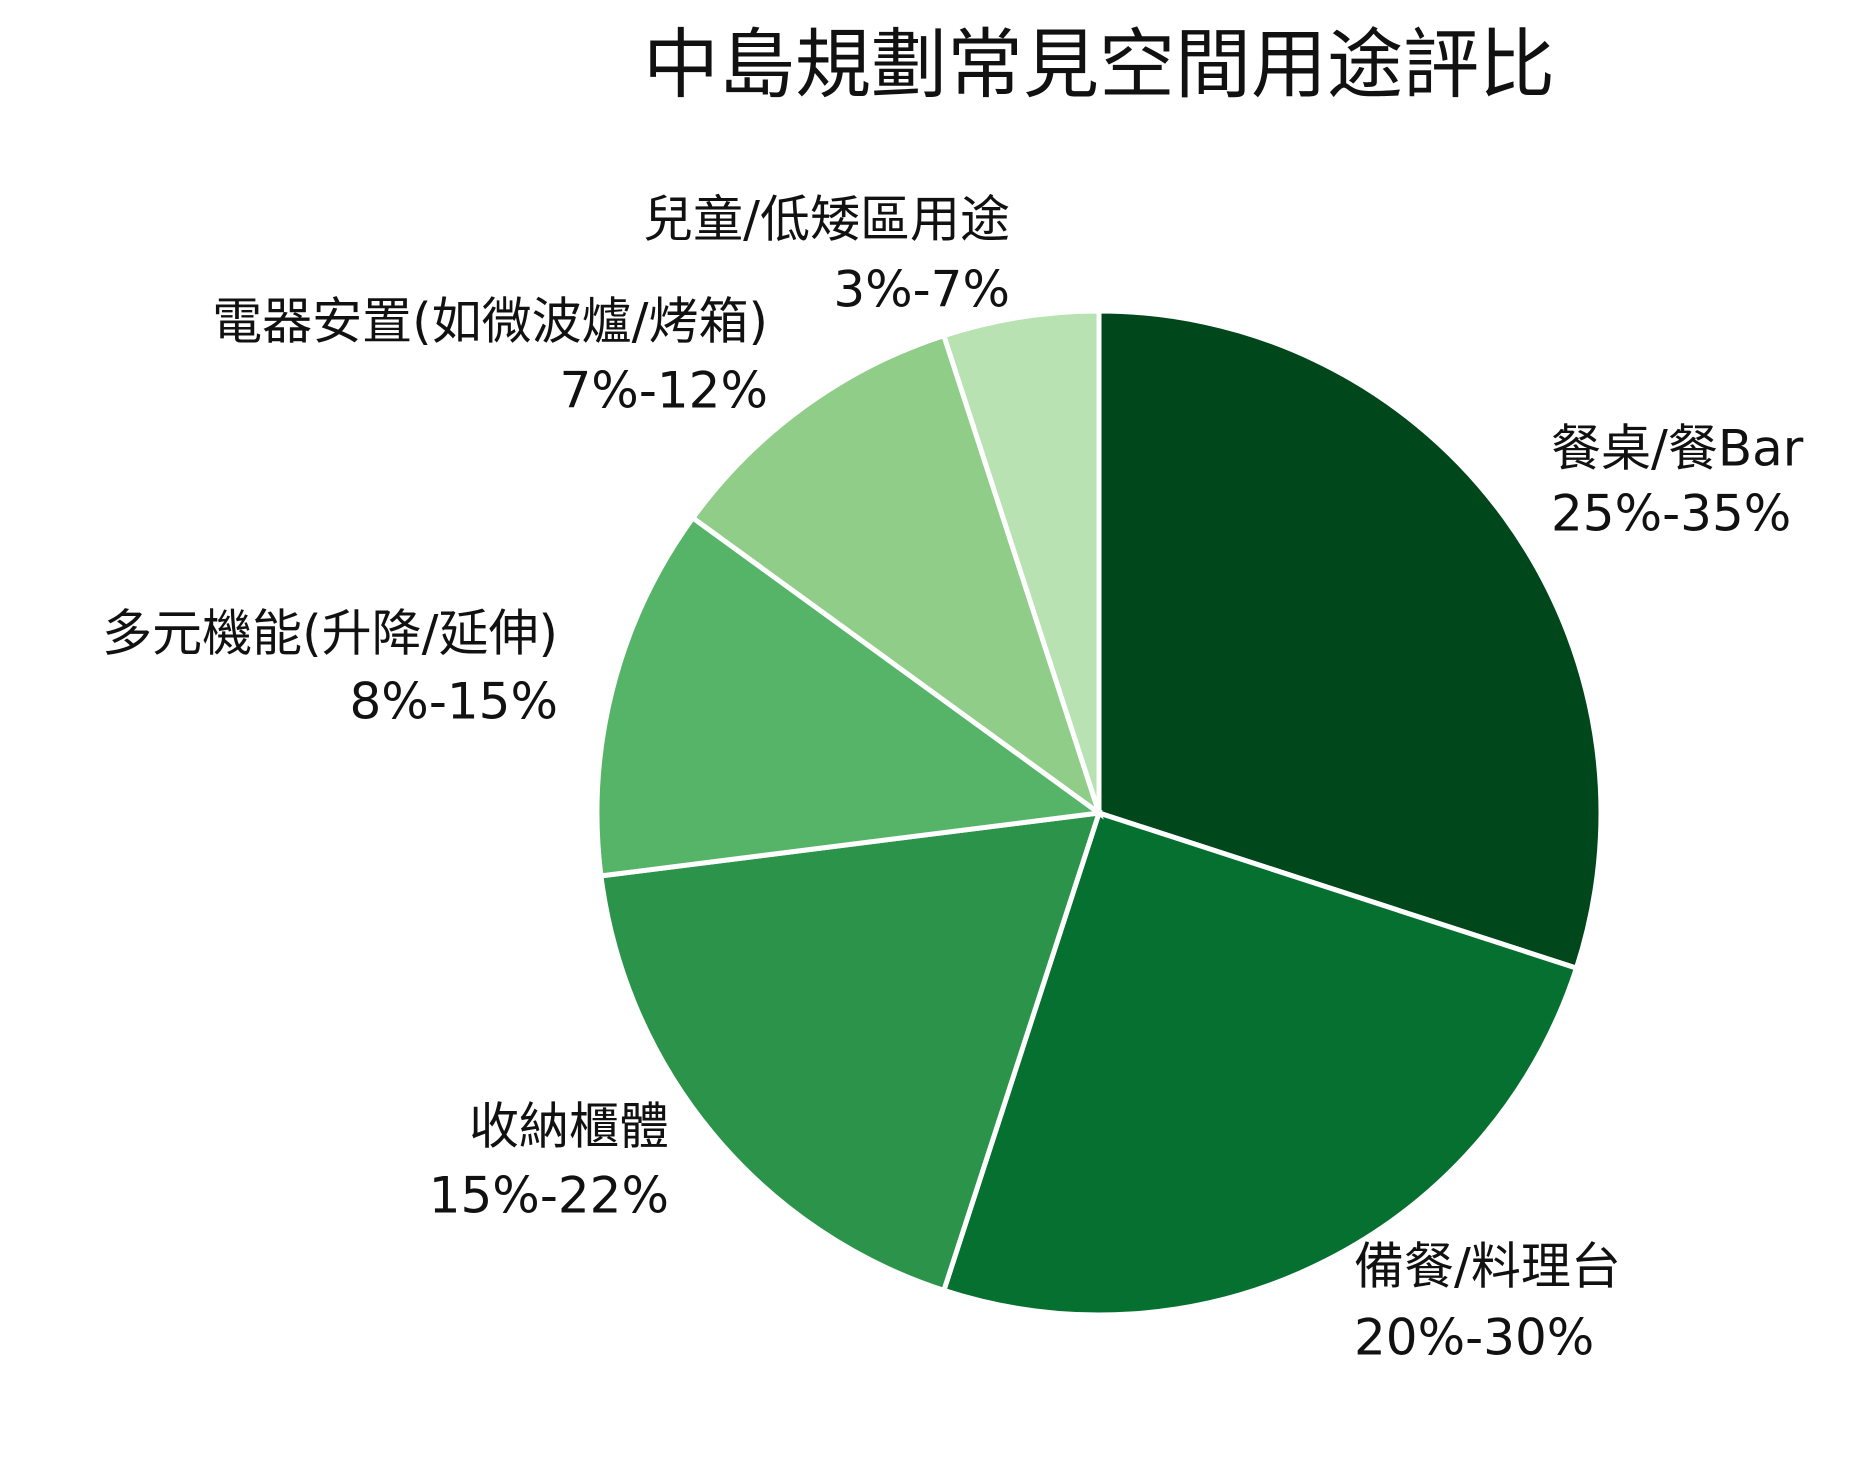 The height and width of the screenshot is (1468, 1864). What do you see at coordinates (921, 290) in the screenshot?
I see `slice-range-label: 3%-7%` at bounding box center [921, 290].